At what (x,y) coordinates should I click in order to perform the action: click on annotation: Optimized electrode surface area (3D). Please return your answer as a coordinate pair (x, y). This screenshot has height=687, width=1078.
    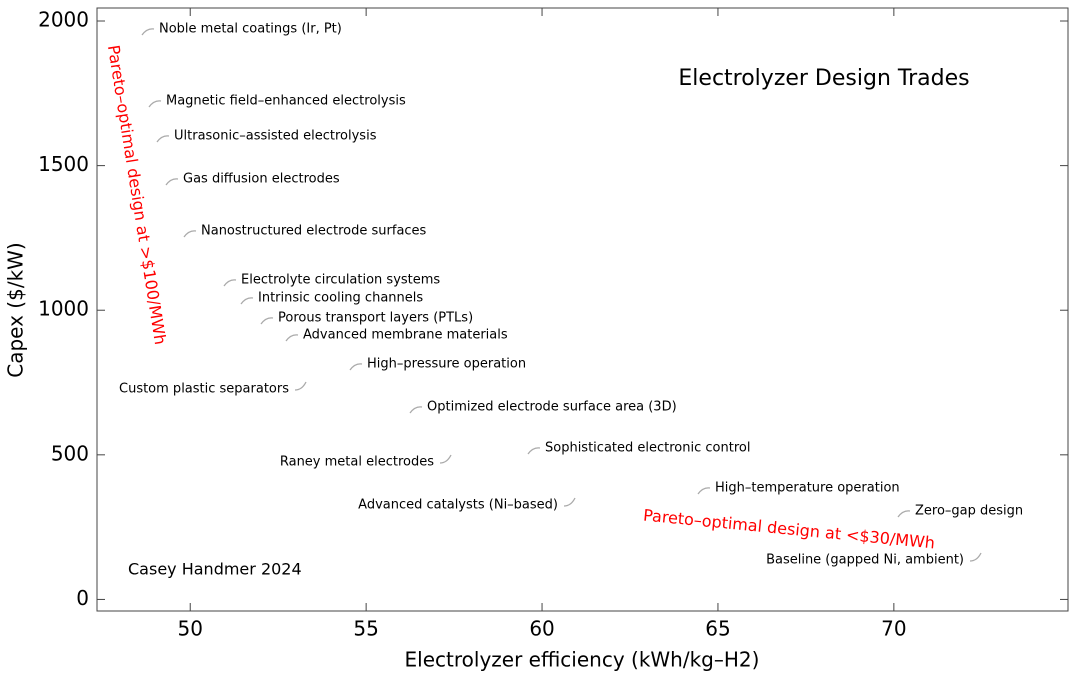
    Looking at the image, I should click on (552, 407).